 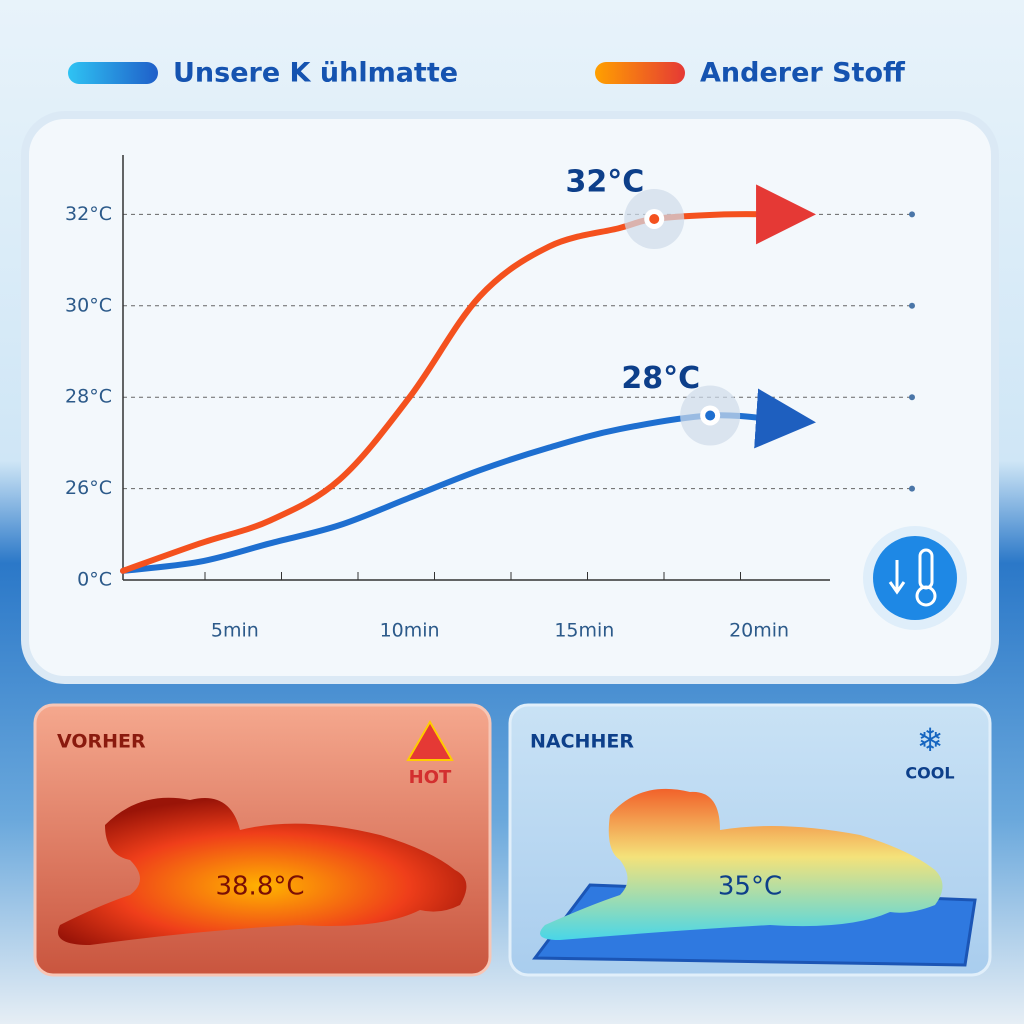 What do you see at coordinates (487, 73) in the screenshot?
I see `legend: Unsere K ühlmatte Anderer Stoff` at bounding box center [487, 73].